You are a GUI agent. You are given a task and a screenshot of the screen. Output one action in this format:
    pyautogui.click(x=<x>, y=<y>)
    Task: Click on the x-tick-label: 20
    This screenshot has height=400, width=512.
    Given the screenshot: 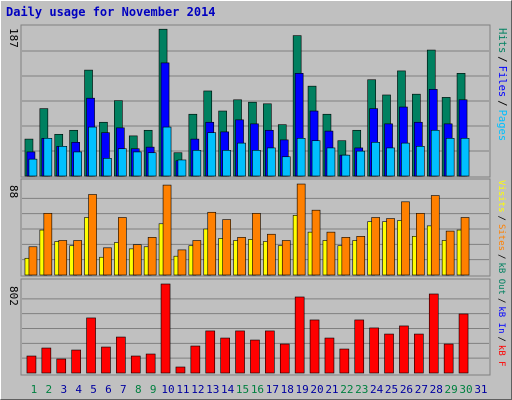 What is the action you would take?
    pyautogui.click(x=316, y=389)
    